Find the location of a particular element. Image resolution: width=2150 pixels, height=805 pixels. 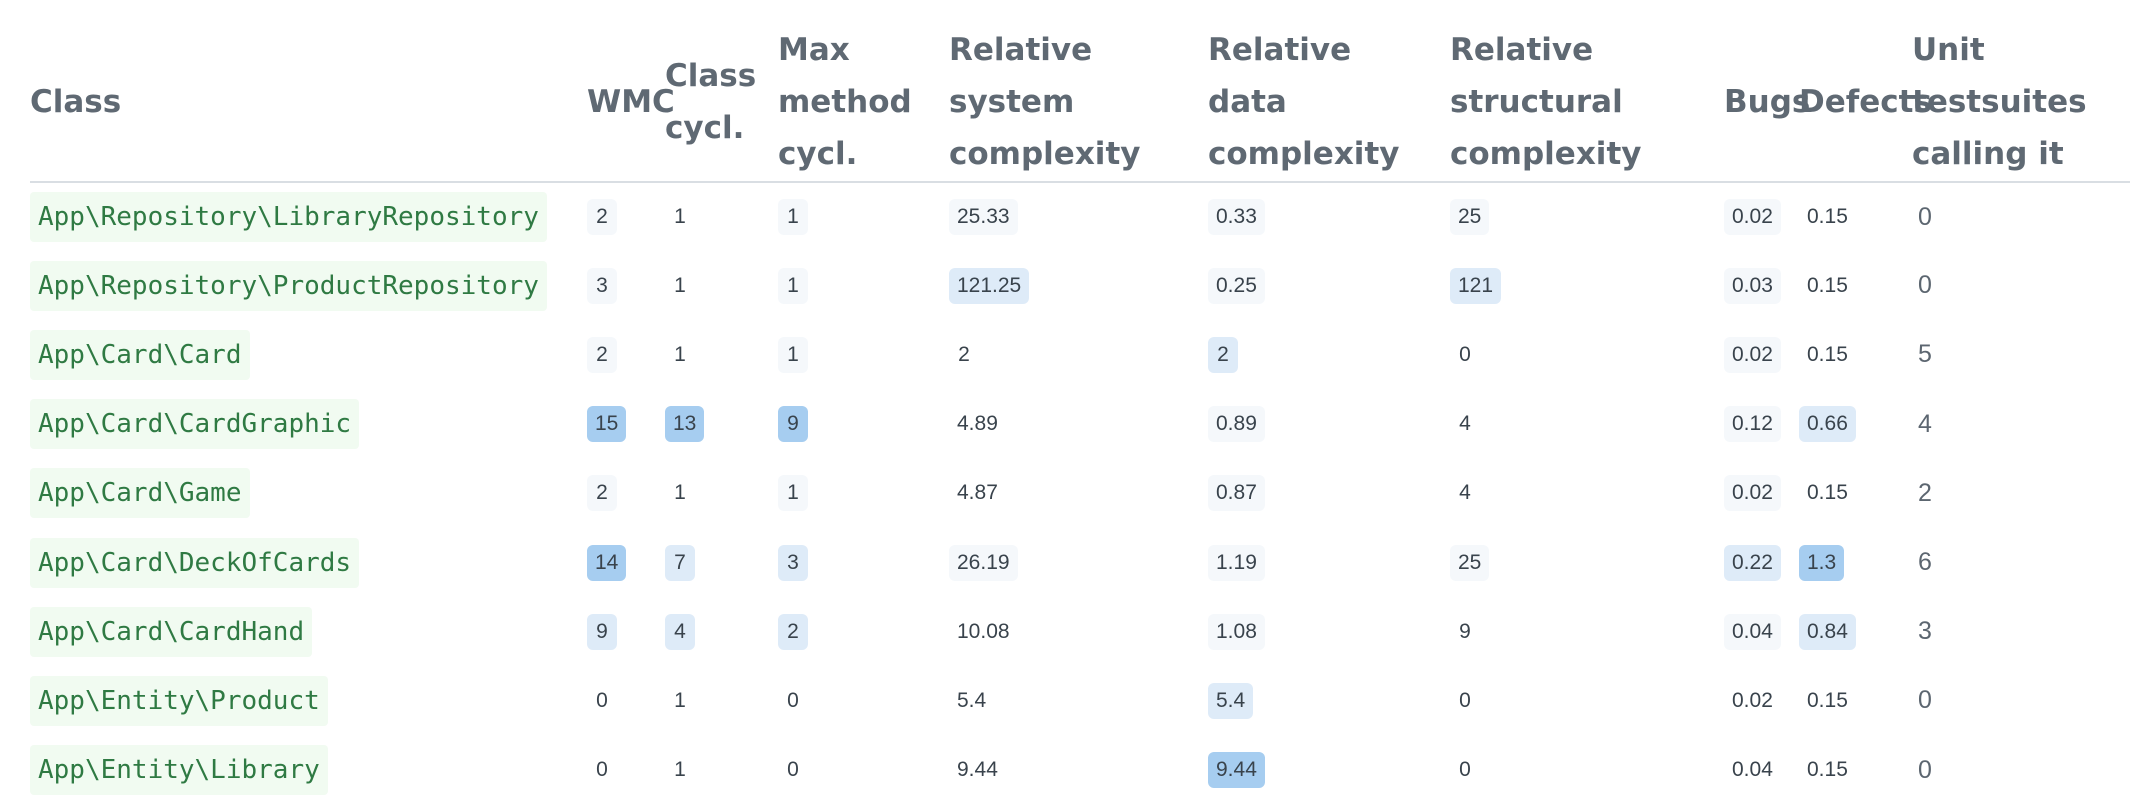

max-method-cycl-value: 9 is located at coordinates (793, 424).